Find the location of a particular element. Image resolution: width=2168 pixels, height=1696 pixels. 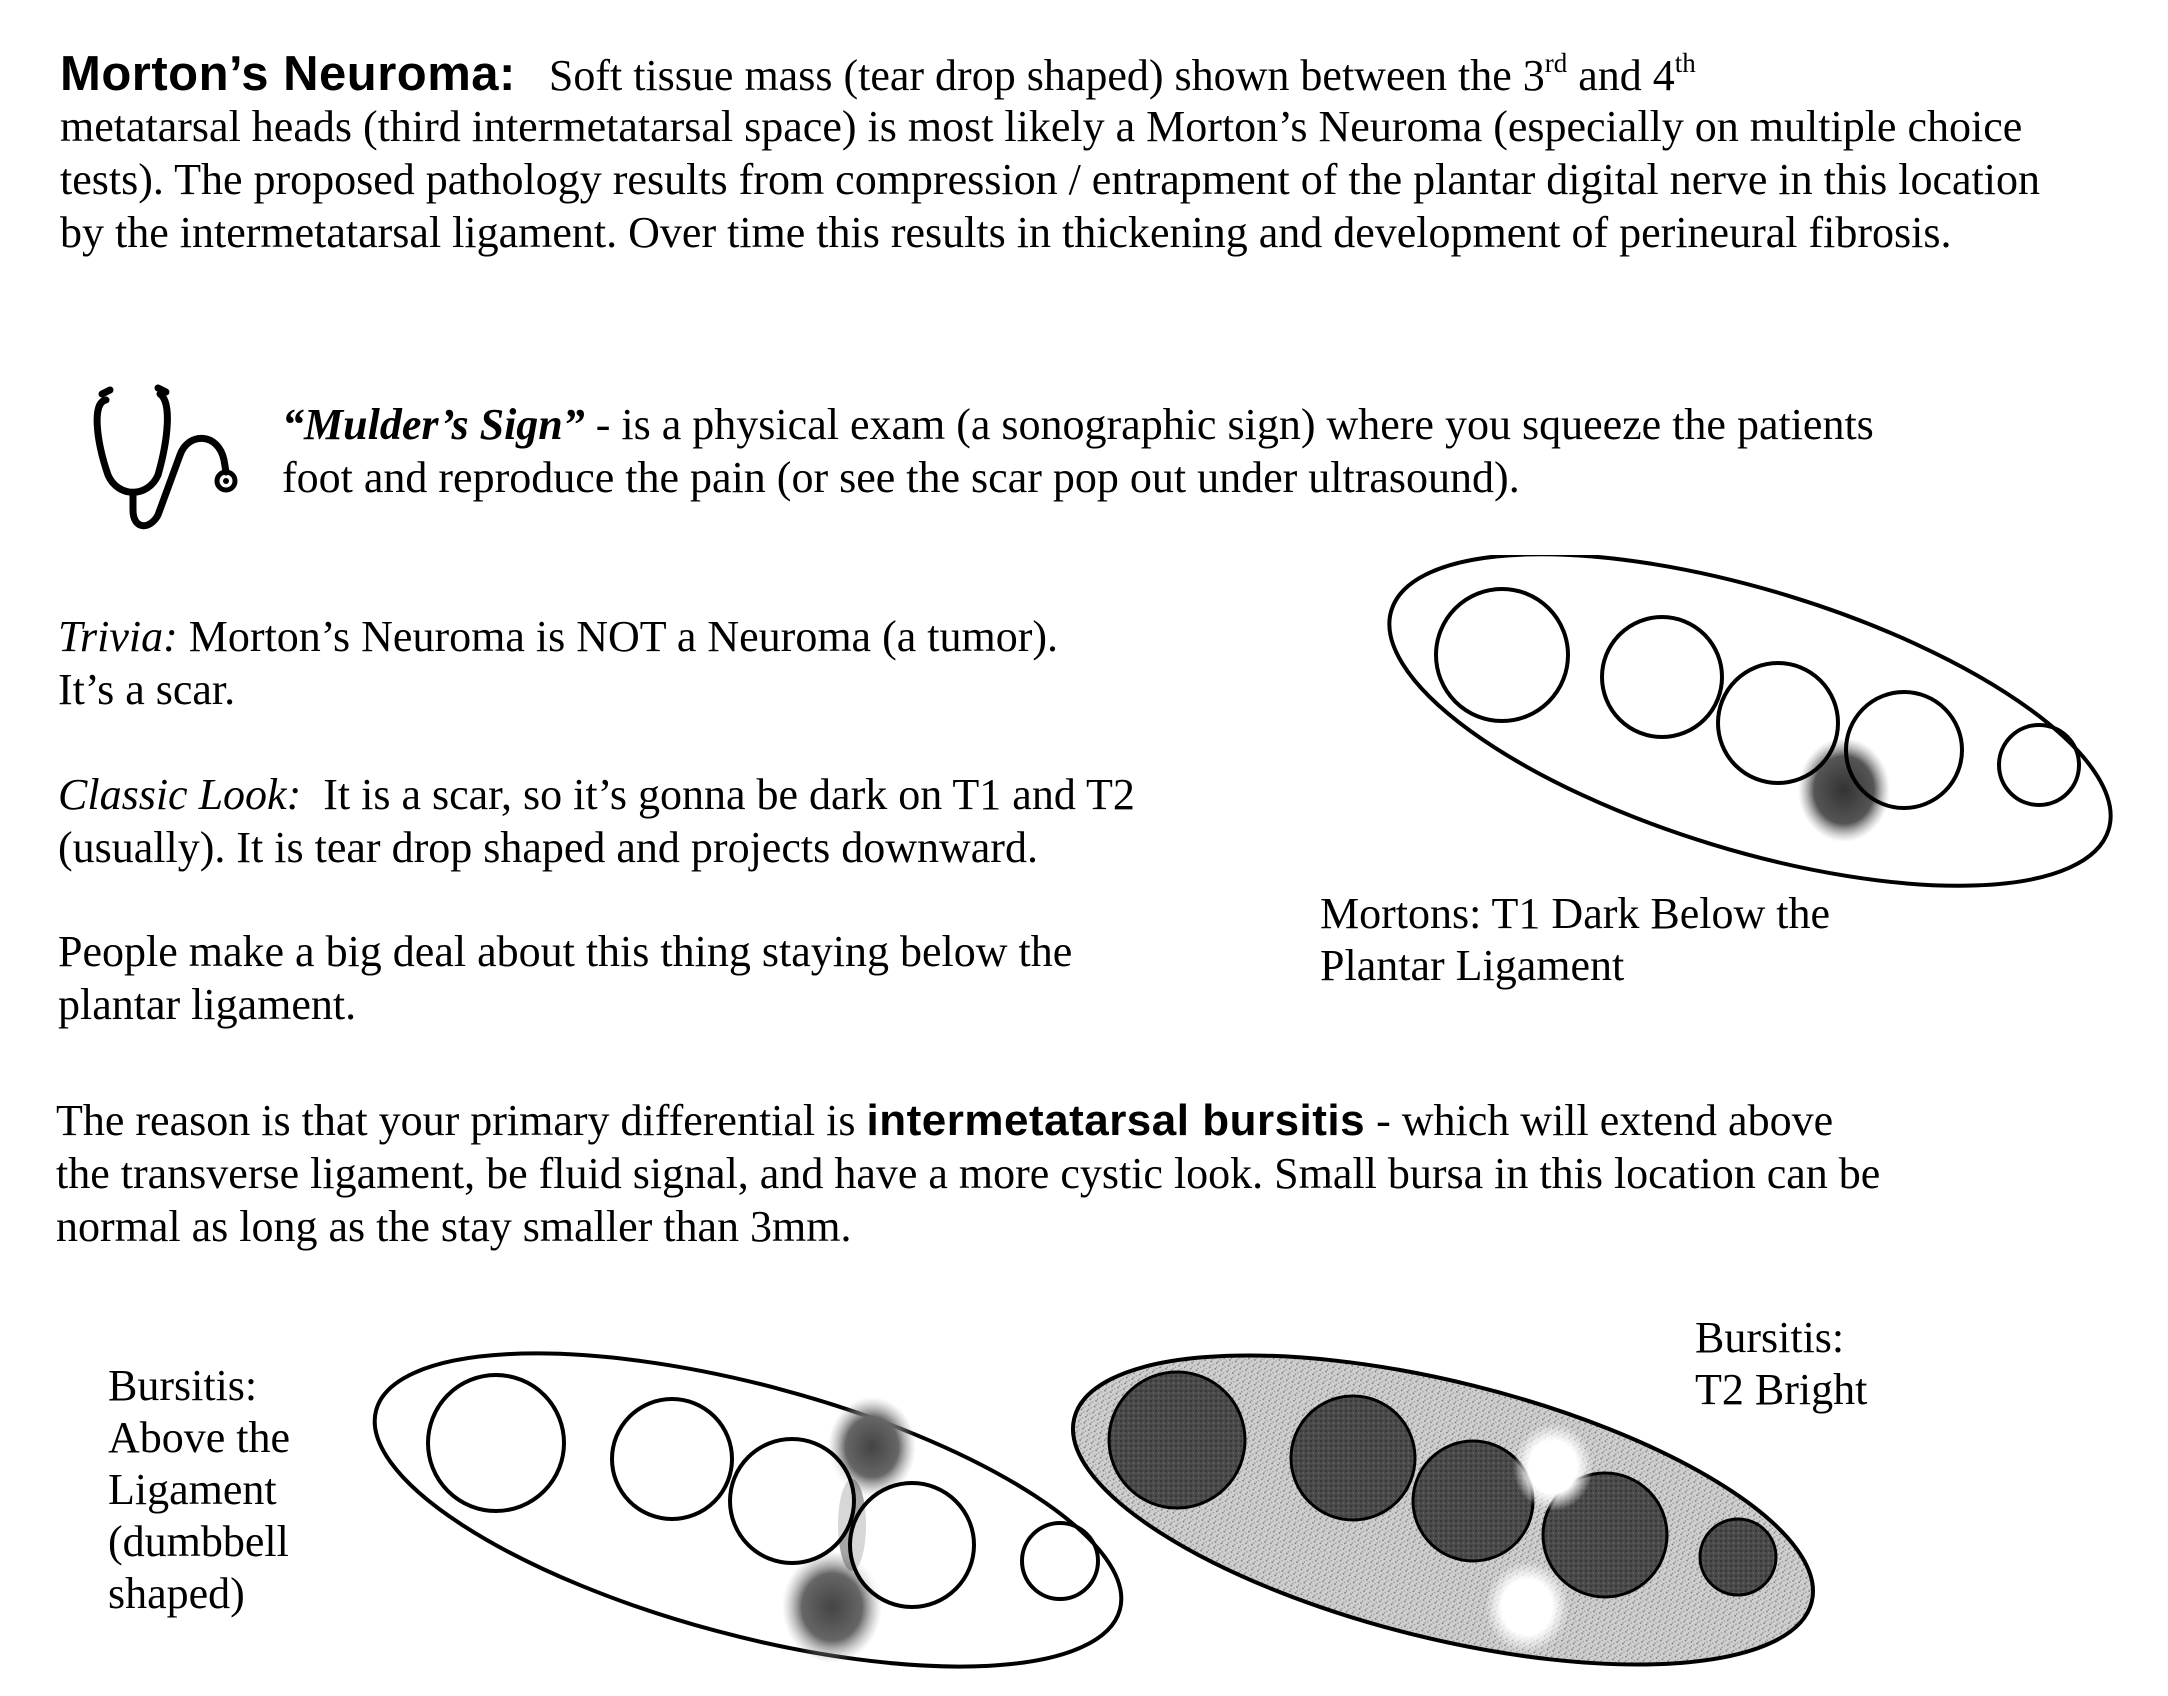

foot-outline is located at coordinates (1750, 721).